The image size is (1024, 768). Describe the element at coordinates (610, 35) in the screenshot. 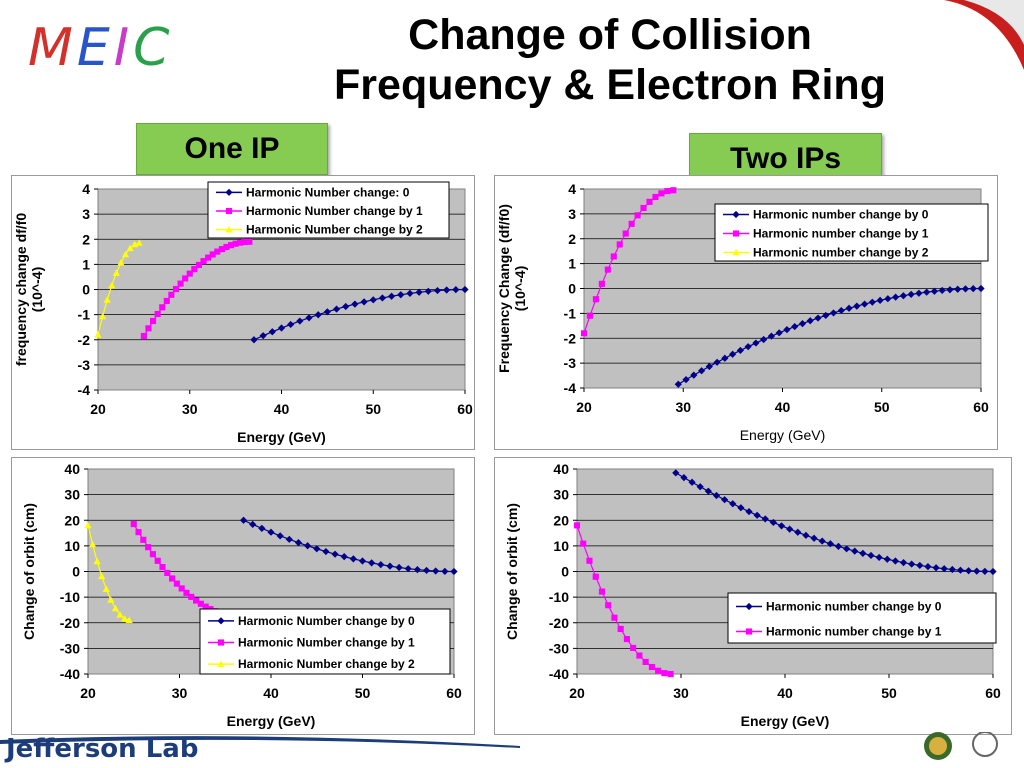

I see `title-line-1: Change of Collision` at that location.